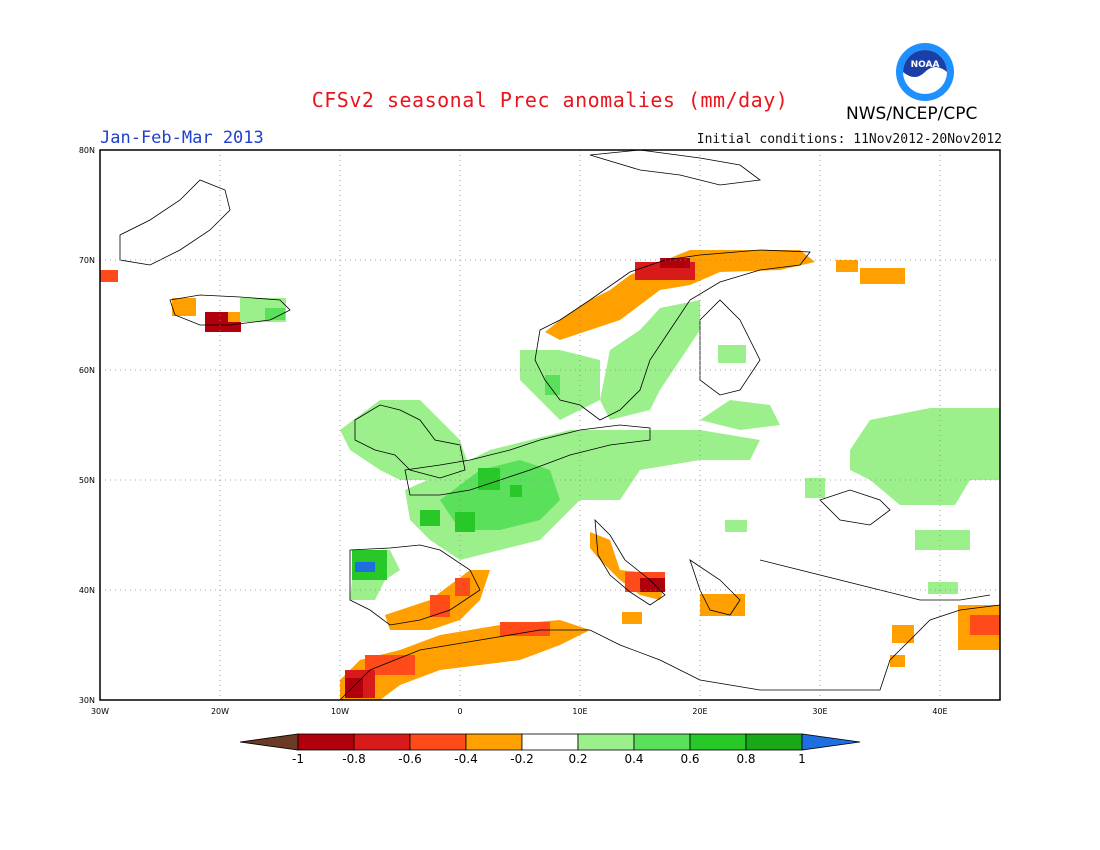 This screenshot has height=850, width=1100. Describe the element at coordinates (87, 425) in the screenshot. I see `y-tick-labels: 80N 70N 60N 50N 40N 30N` at that location.